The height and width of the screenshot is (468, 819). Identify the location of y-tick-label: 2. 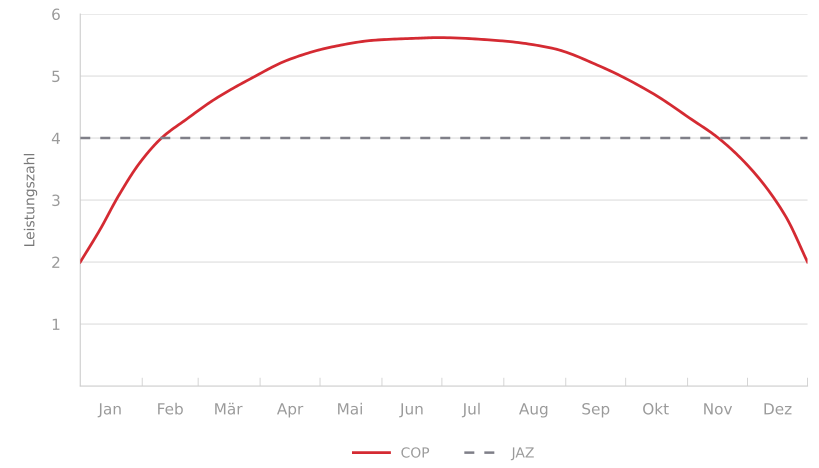
(56, 262).